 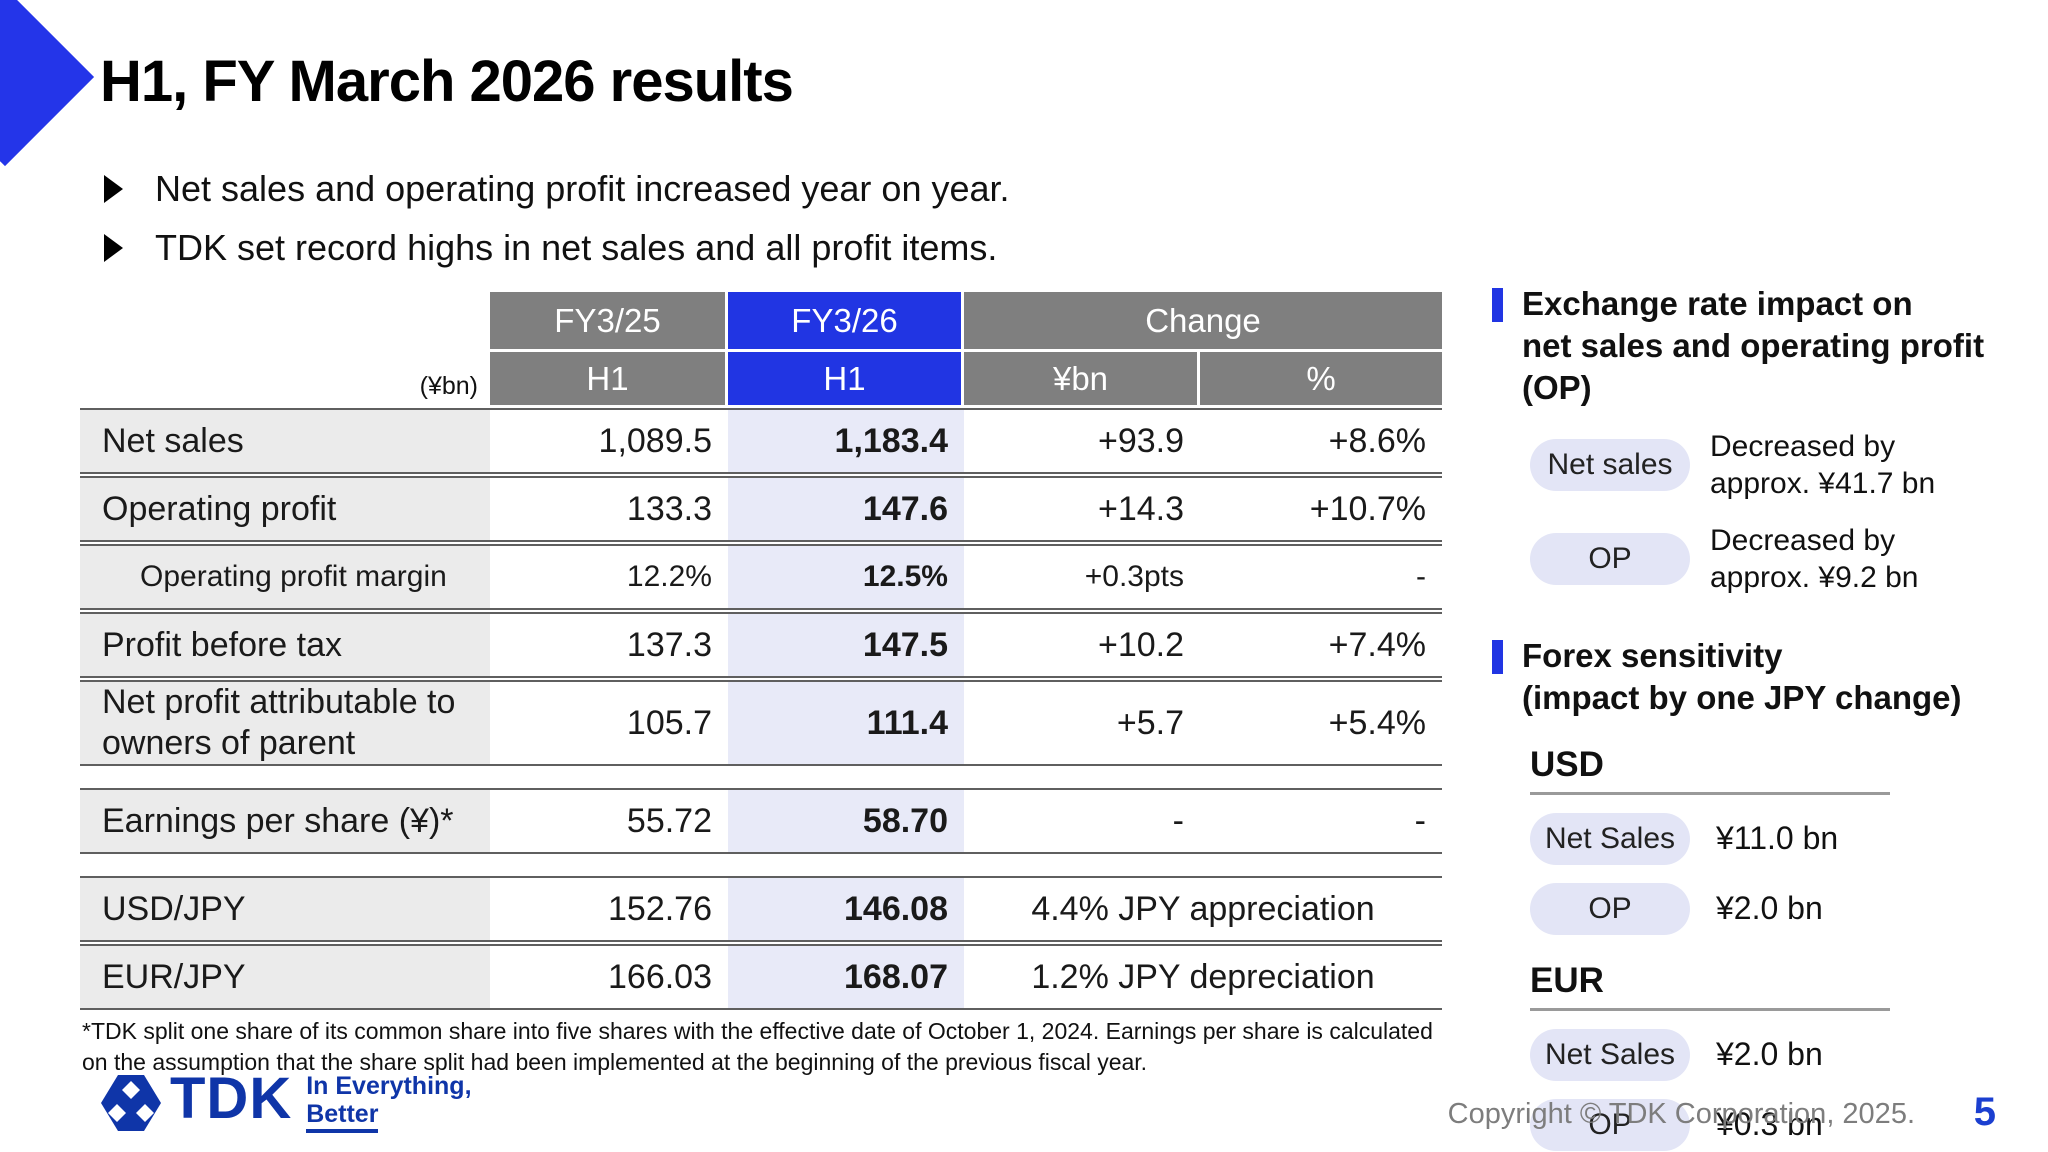 I want to click on page-title: H1, FY March 2026 results, so click(x=447, y=81).